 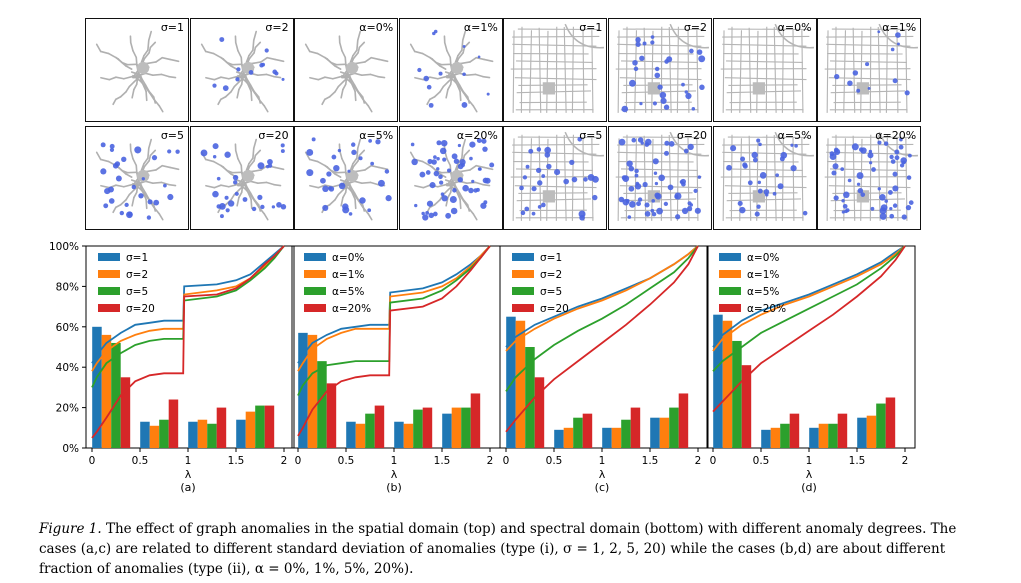 I want to click on anomaly-thumbnail: σ=5, so click(x=137, y=178).